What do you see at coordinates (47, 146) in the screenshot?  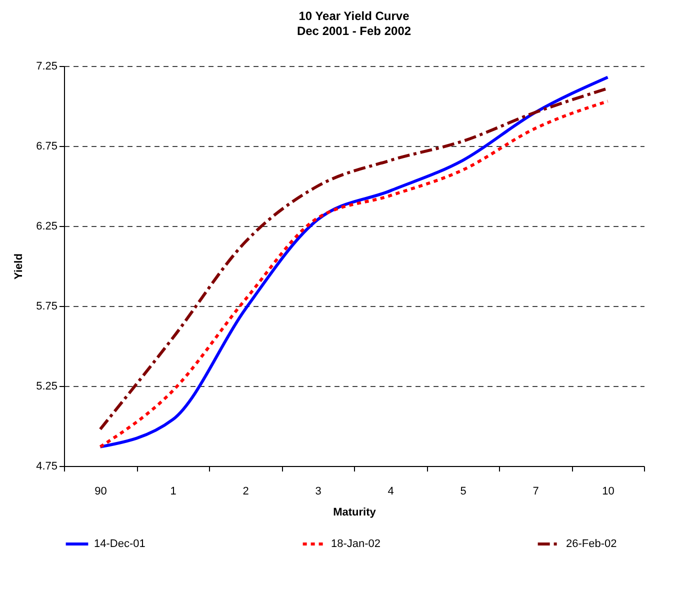 I see `y-tick-label: 6.75` at bounding box center [47, 146].